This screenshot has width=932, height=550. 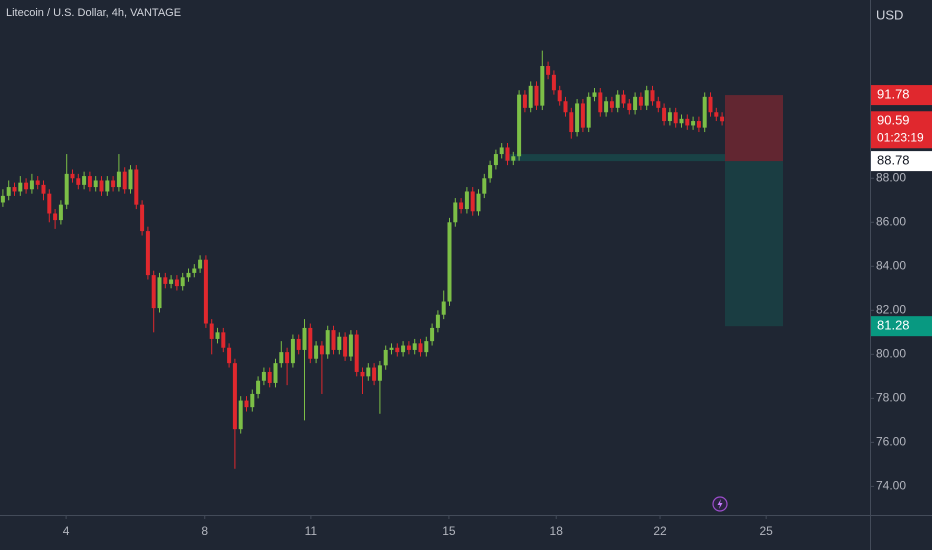 What do you see at coordinates (311, 531) in the screenshot?
I see `x-tick-label: 11` at bounding box center [311, 531].